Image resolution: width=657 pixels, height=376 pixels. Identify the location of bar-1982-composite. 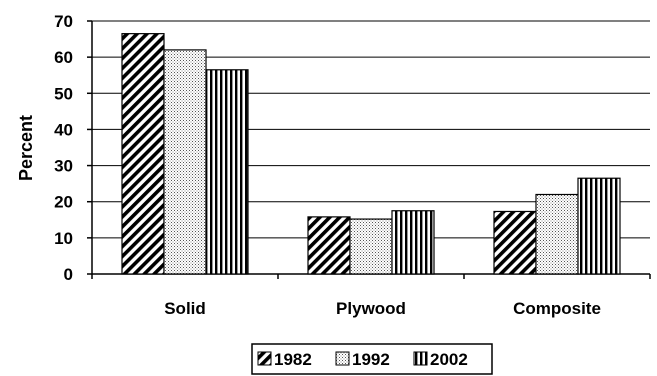
(515, 242).